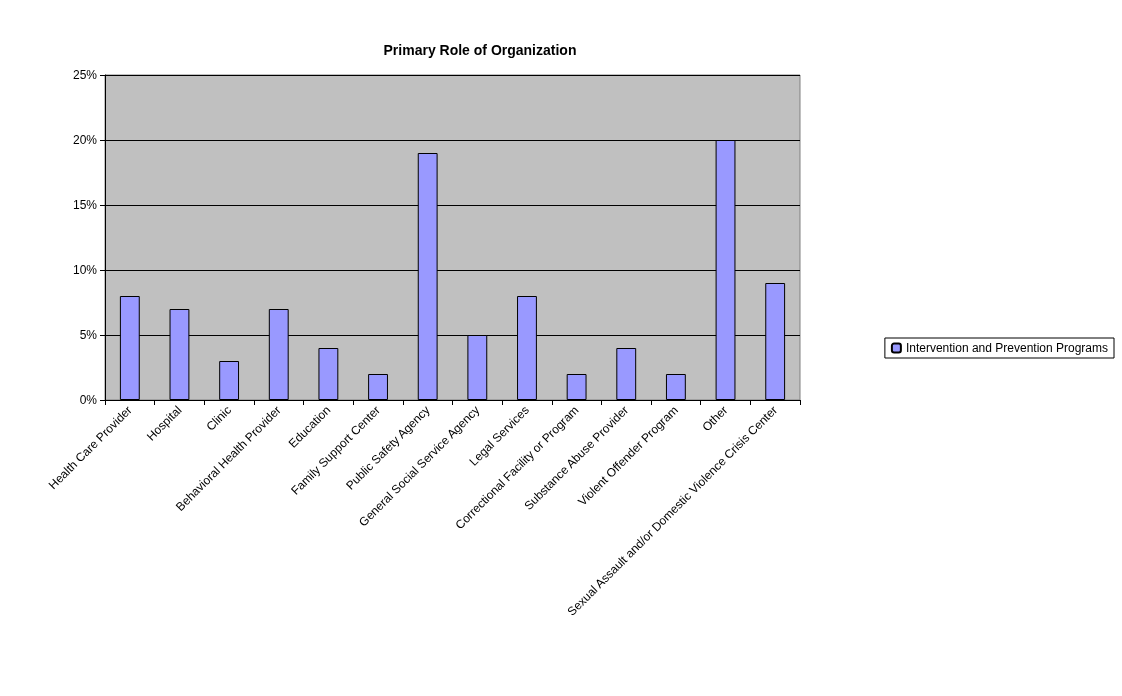 The width and height of the screenshot is (1122, 696). What do you see at coordinates (85, 75) in the screenshot?
I see `y-tick-label: 25%` at bounding box center [85, 75].